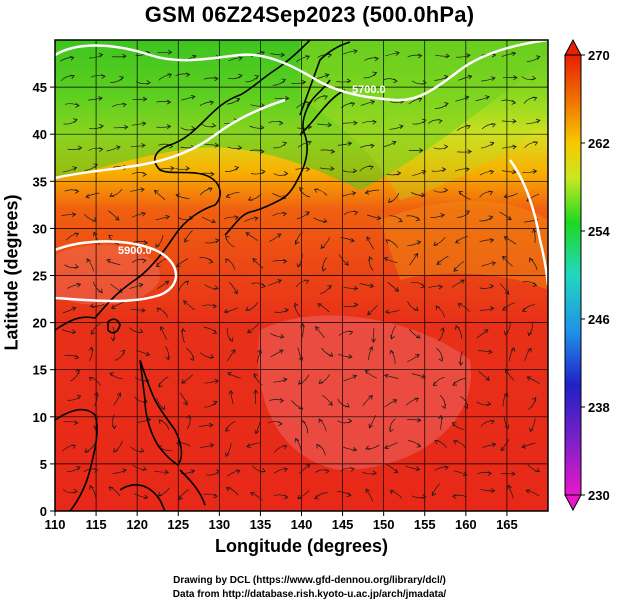 The height and width of the screenshot is (605, 619). What do you see at coordinates (587, 275) in the screenshot?
I see `colorbar: 230 238 246 254 262 270` at bounding box center [587, 275].